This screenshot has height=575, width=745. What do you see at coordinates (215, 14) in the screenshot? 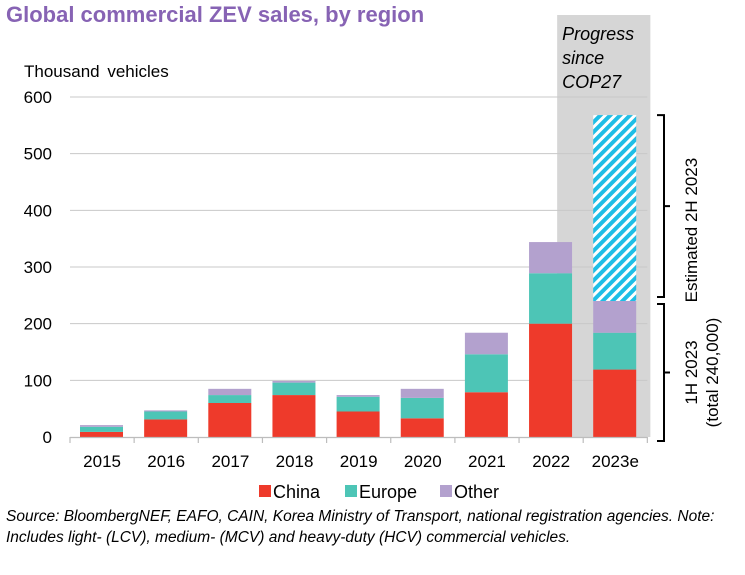
I see `chart-title: Global commercial ZEV sales, by region` at bounding box center [215, 14].